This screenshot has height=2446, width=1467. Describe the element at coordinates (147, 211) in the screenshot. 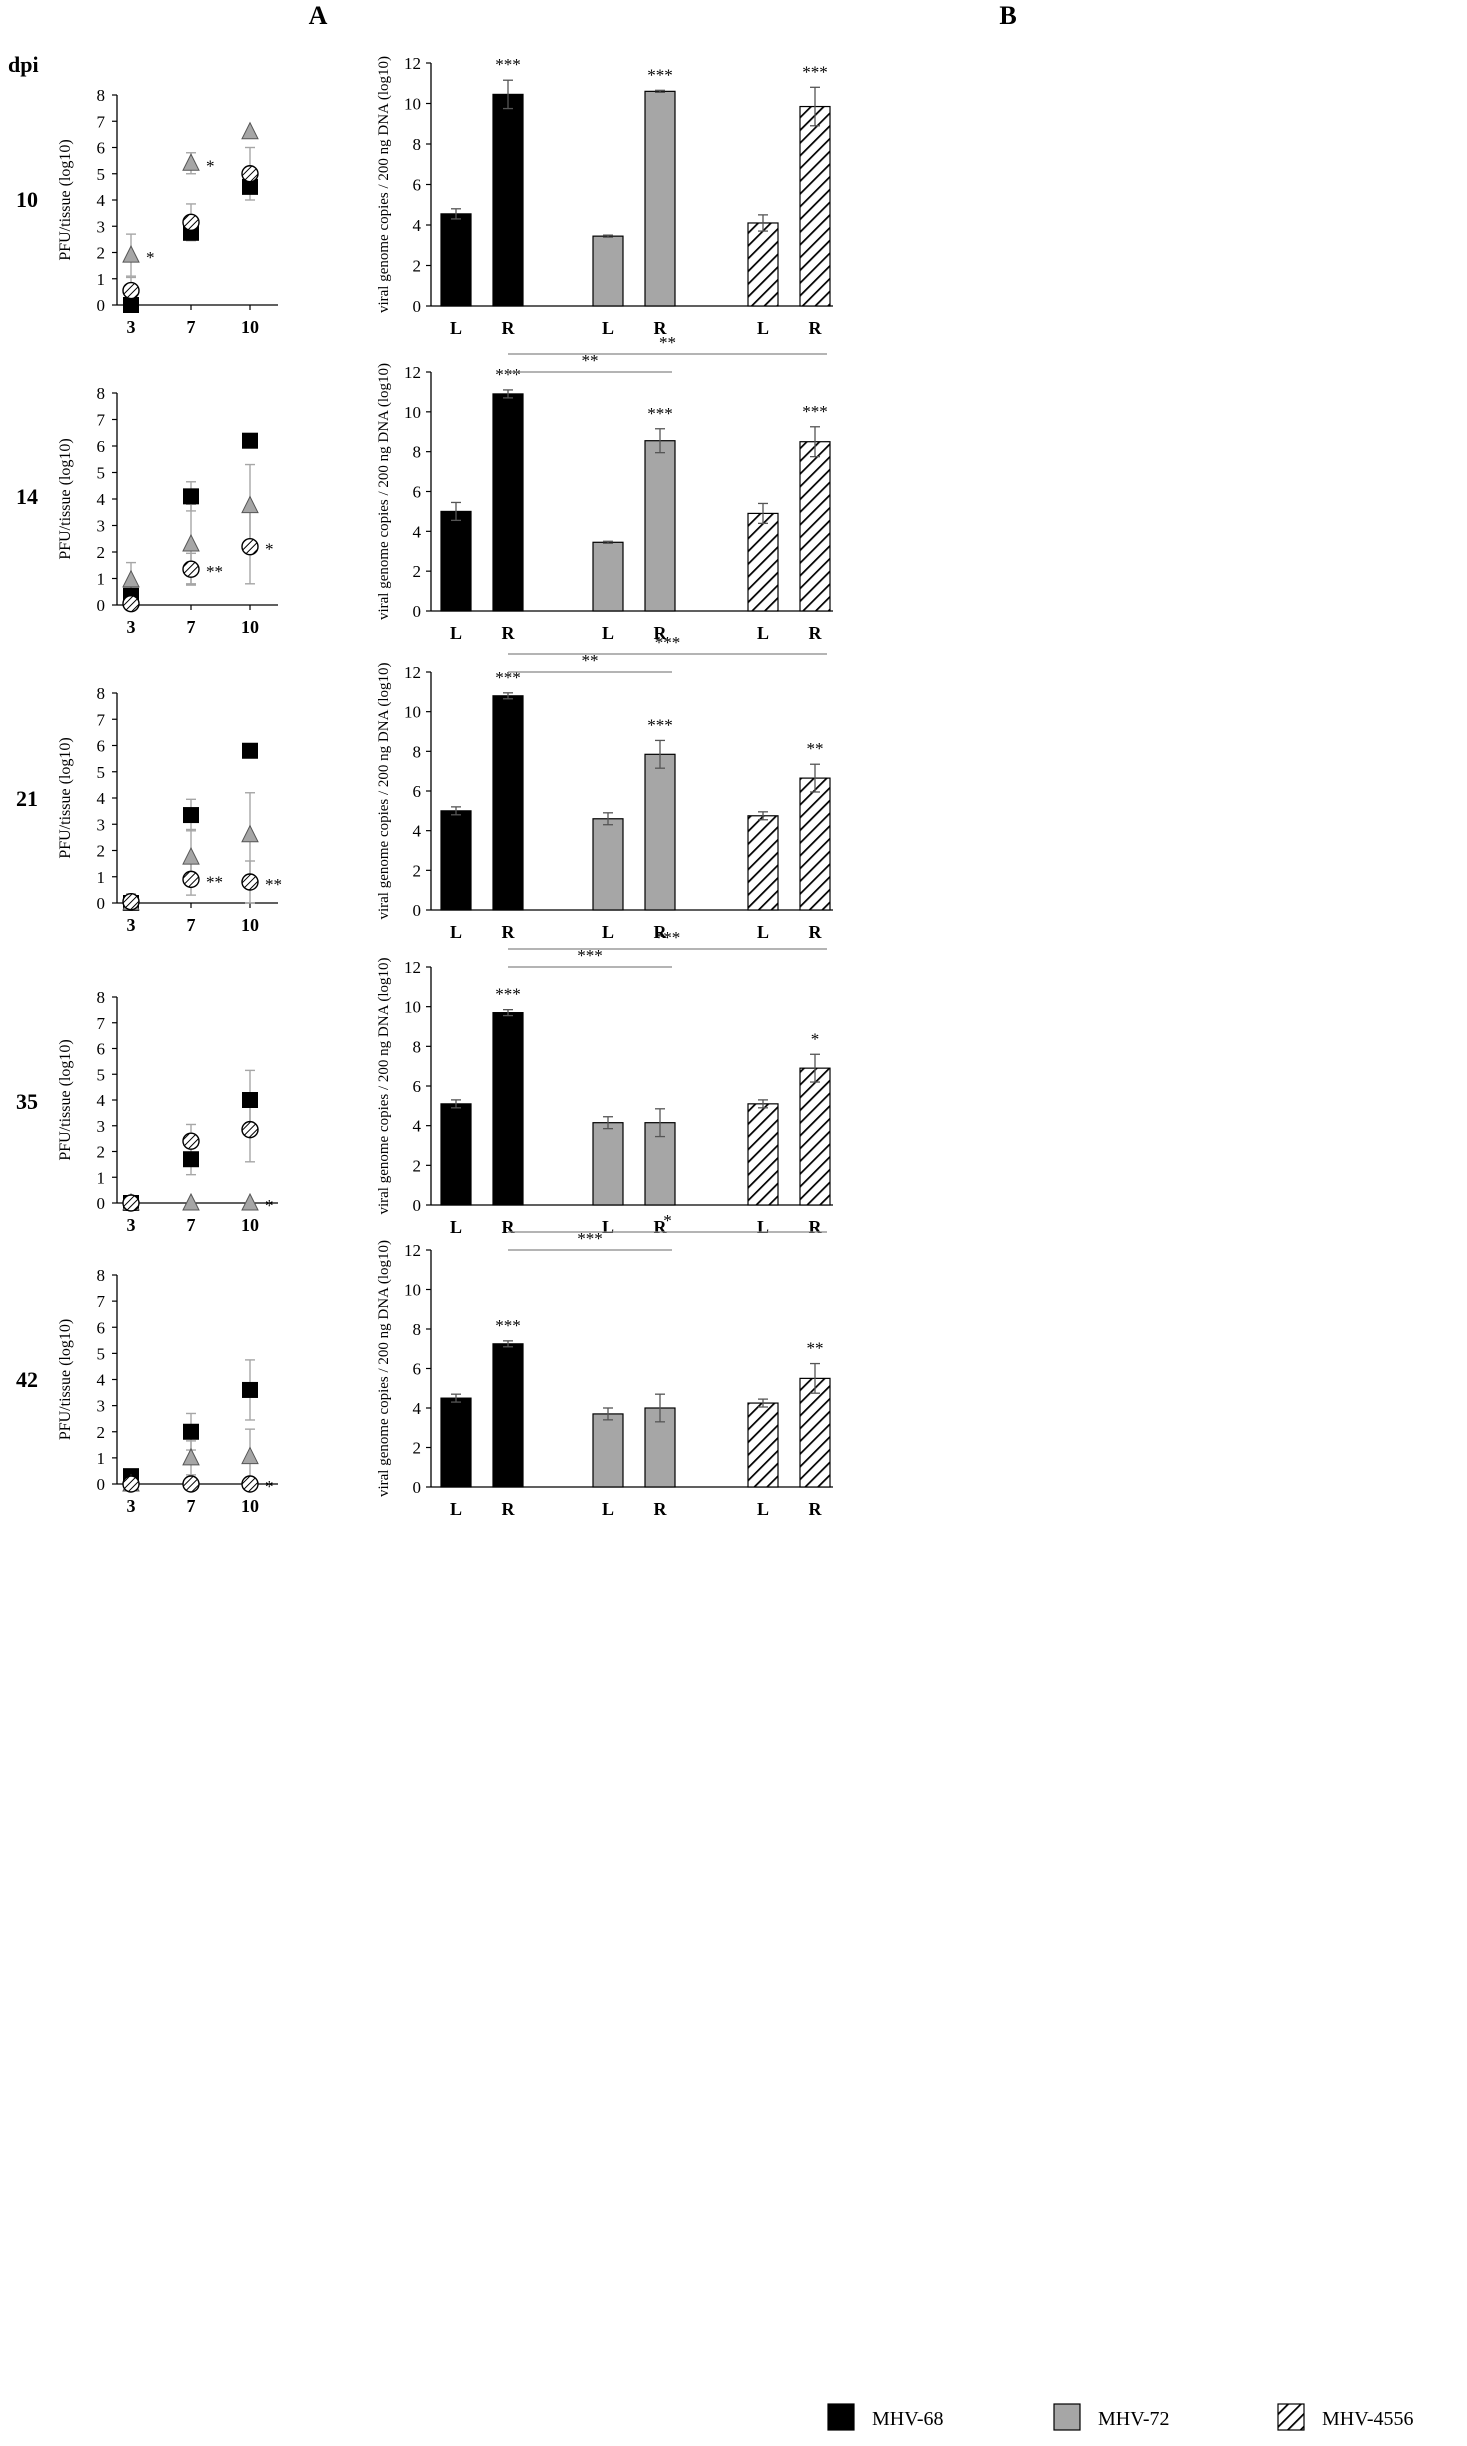

I see `scatter-chart-10: 10 0 1 2 3 4 5 6 7 8 3 7 10 PFU/tissue (log10) * *` at that location.